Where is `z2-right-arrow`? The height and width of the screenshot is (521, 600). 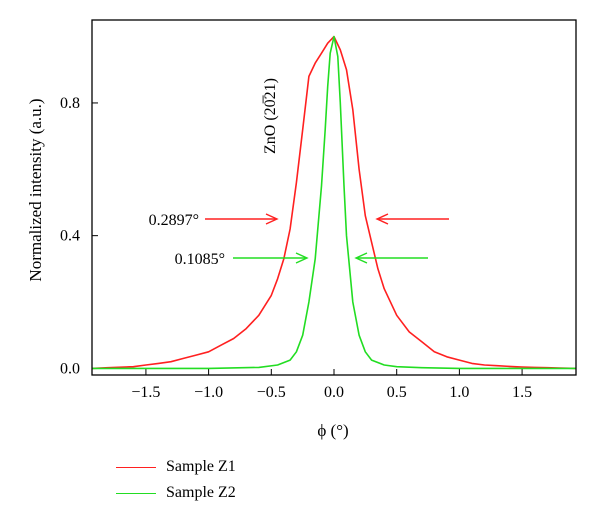 z2-right-arrow is located at coordinates (391, 258).